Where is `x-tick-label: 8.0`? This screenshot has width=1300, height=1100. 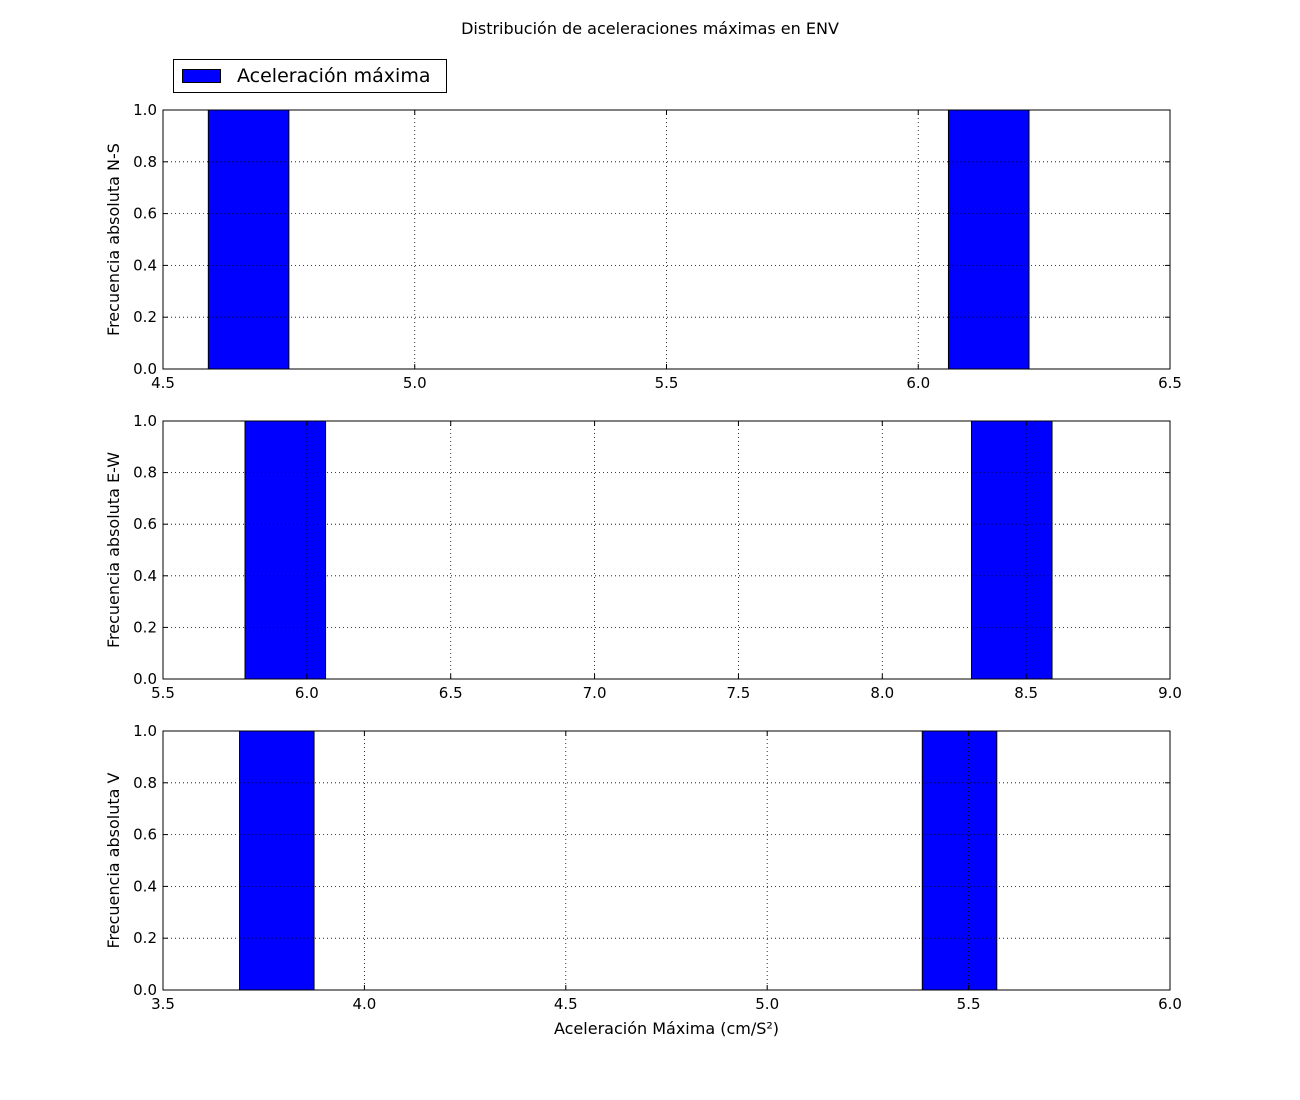
x-tick-label: 8.0 is located at coordinates (882, 693).